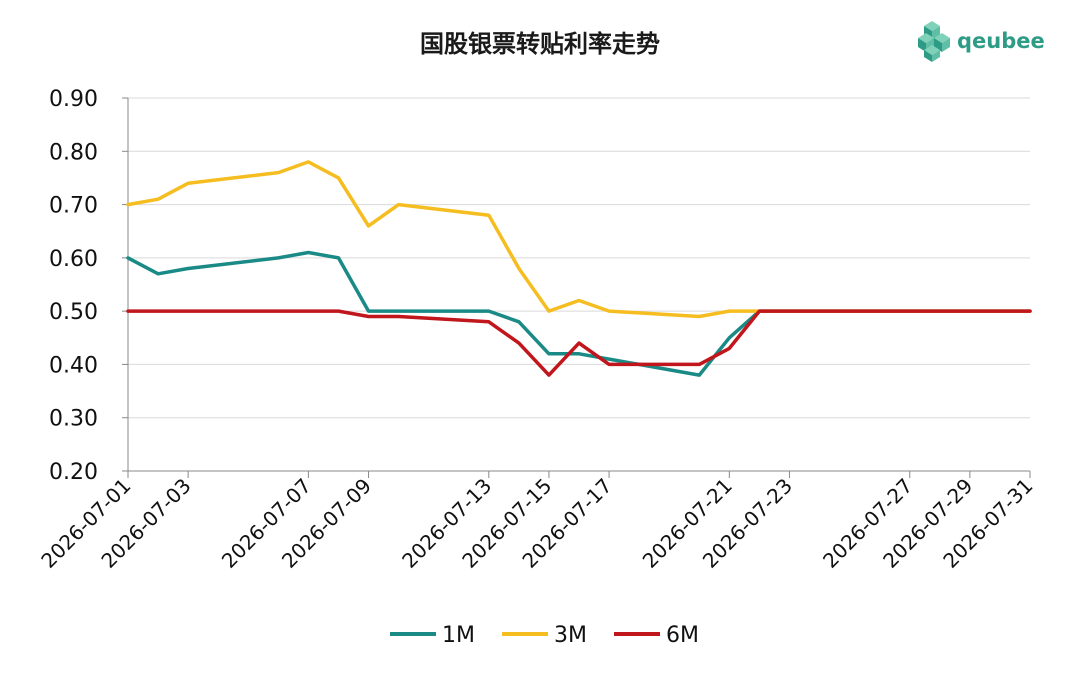 The height and width of the screenshot is (673, 1080). Describe the element at coordinates (544, 635) in the screenshot. I see `legend: 1M 3M 6M` at that location.